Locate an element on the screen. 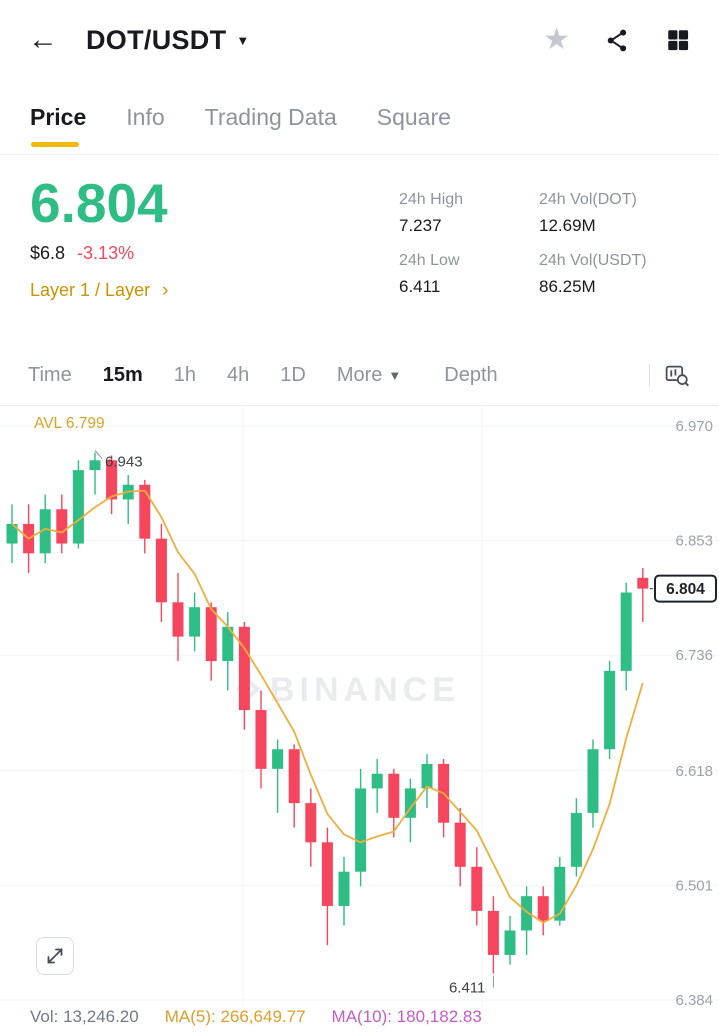 This screenshot has width=719, height=1032. stat-value: 86.25M is located at coordinates (567, 286).